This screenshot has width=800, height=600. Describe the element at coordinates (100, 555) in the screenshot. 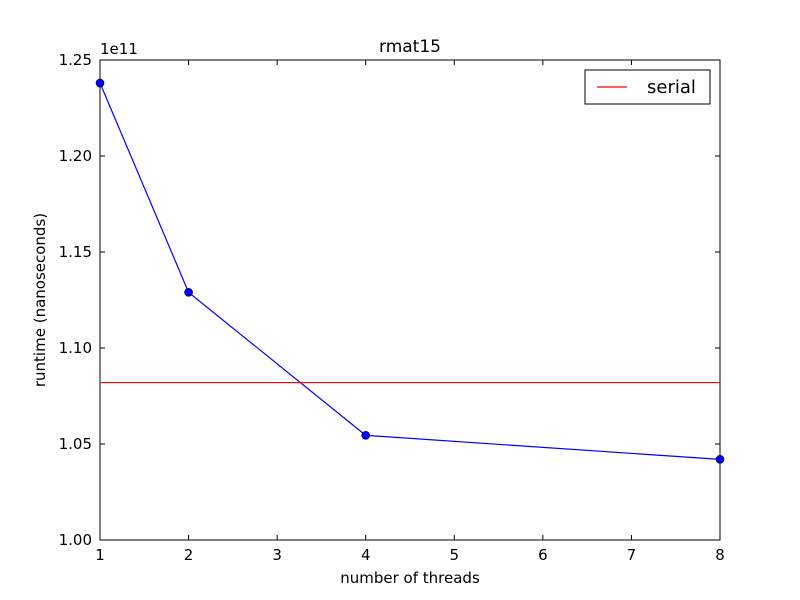

I see `x-tick-label: 1` at that location.